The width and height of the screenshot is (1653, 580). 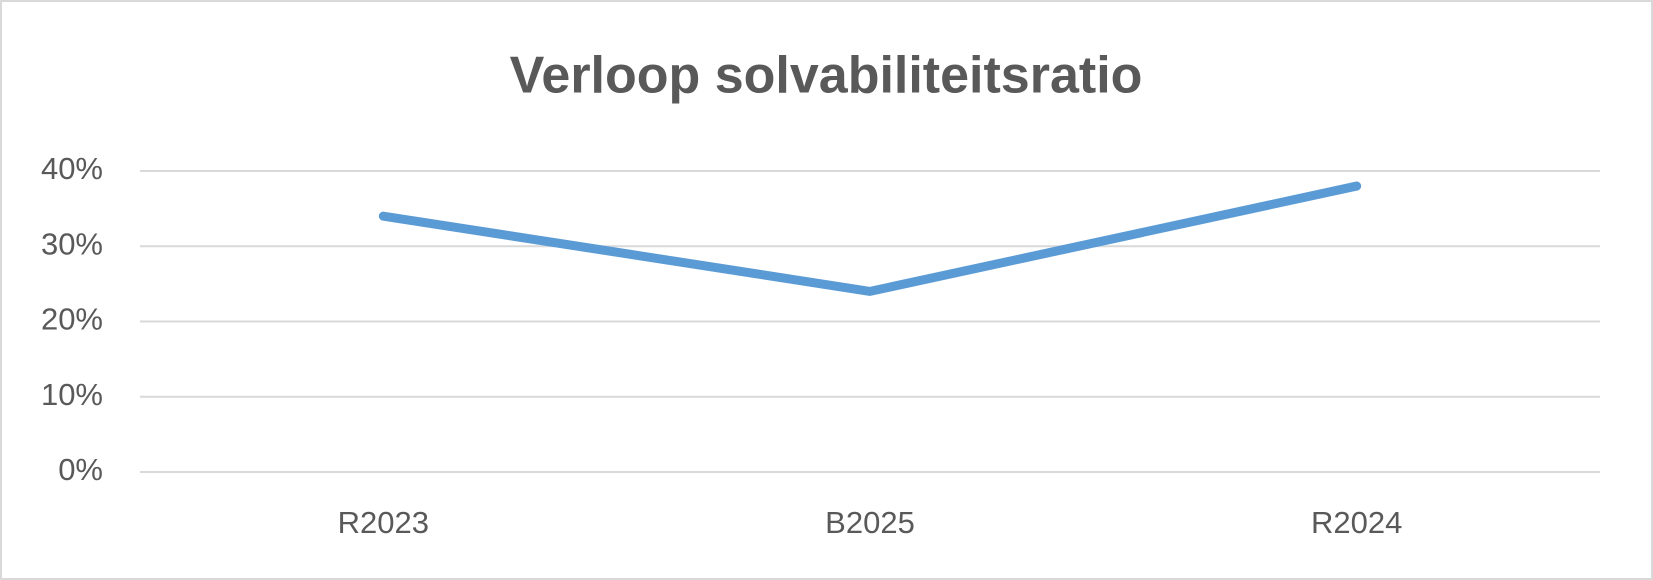 What do you see at coordinates (80, 469) in the screenshot?
I see `y-tick-label: 0%` at bounding box center [80, 469].